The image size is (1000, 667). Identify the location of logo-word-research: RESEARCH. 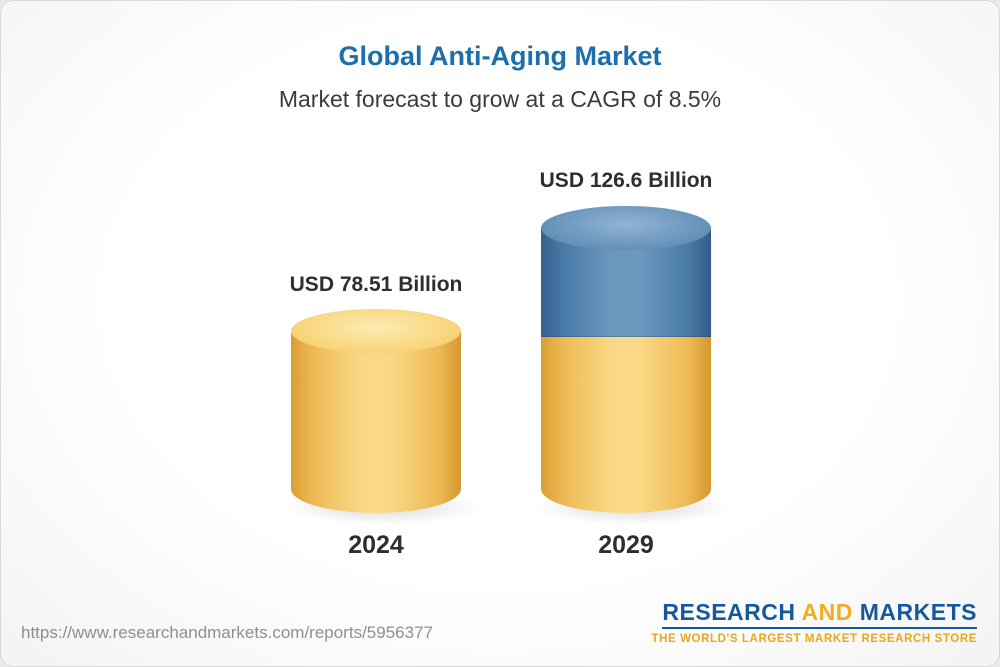
(729, 612).